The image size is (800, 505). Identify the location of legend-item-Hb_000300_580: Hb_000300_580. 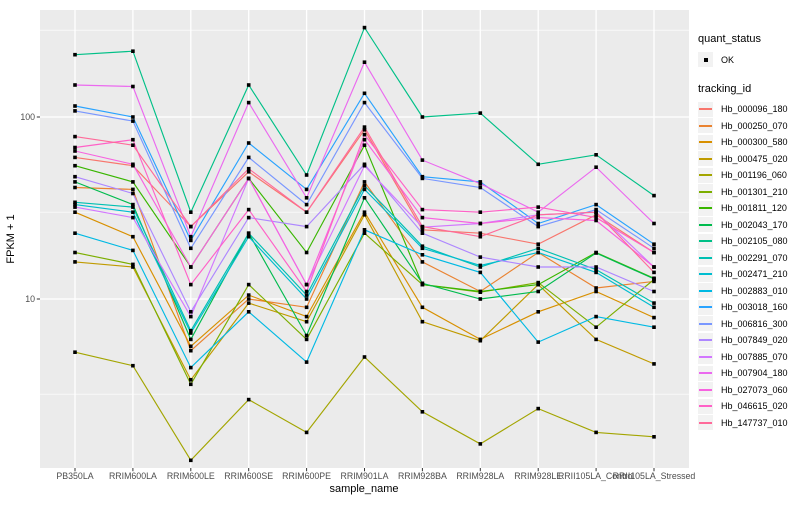
(743, 142).